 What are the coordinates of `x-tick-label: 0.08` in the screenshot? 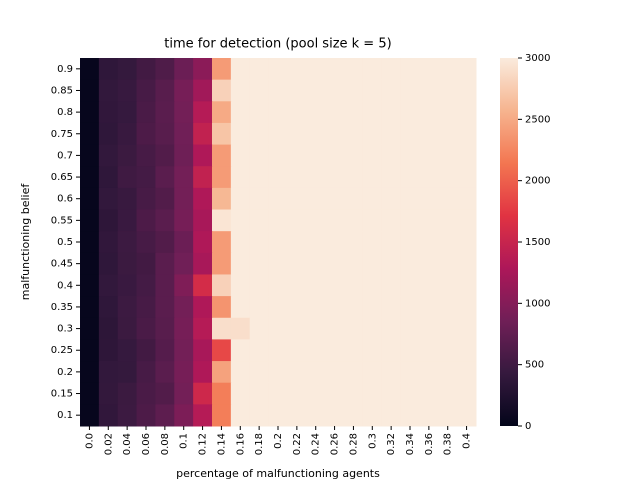 It's located at (165, 444).